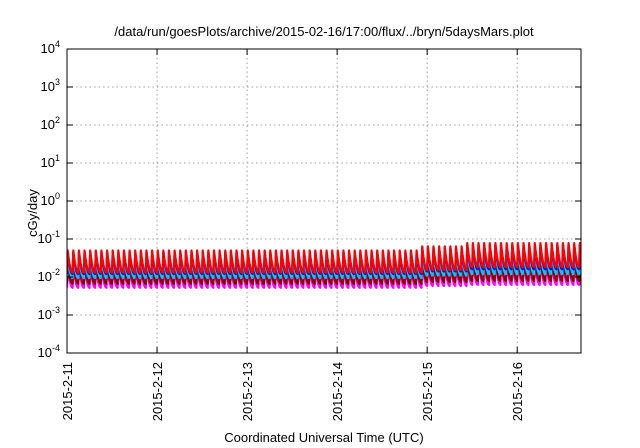  Describe the element at coordinates (50, 161) in the screenshot. I see `y-tick-label: 10¹` at that location.